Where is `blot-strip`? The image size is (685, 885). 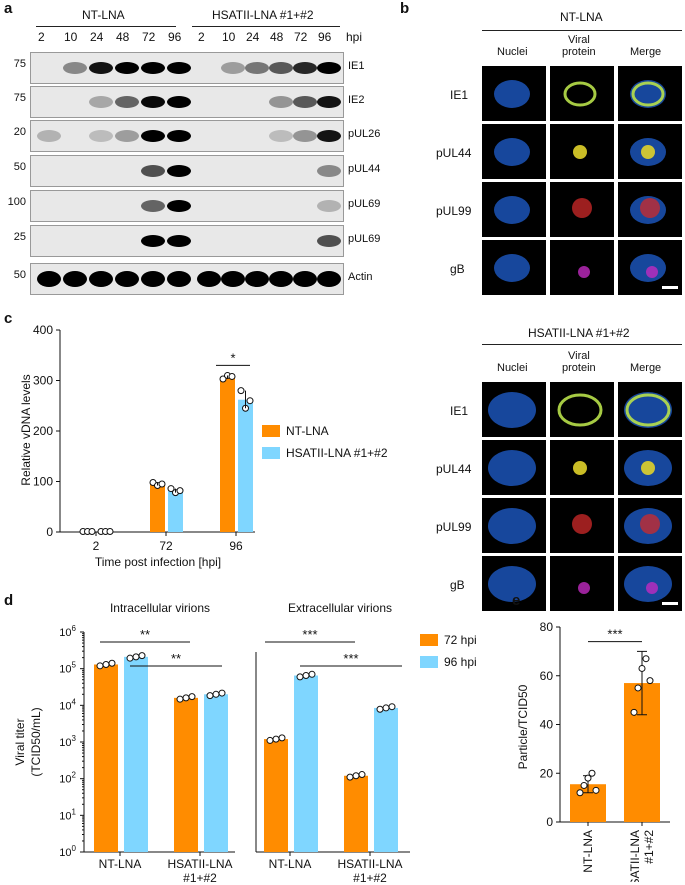
blot-strip is located at coordinates (187, 102).